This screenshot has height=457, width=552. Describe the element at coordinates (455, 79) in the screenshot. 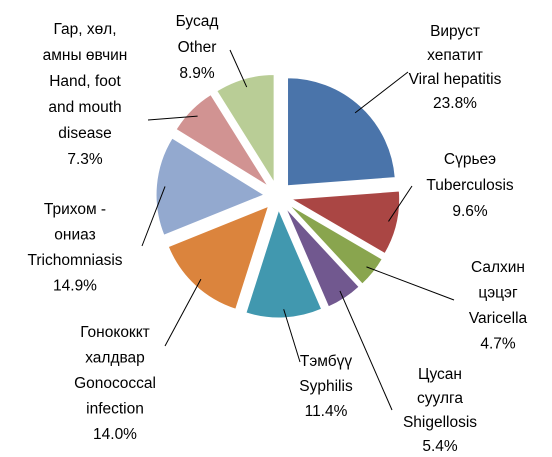

I see `slice-label: Viral hepatitis` at that location.